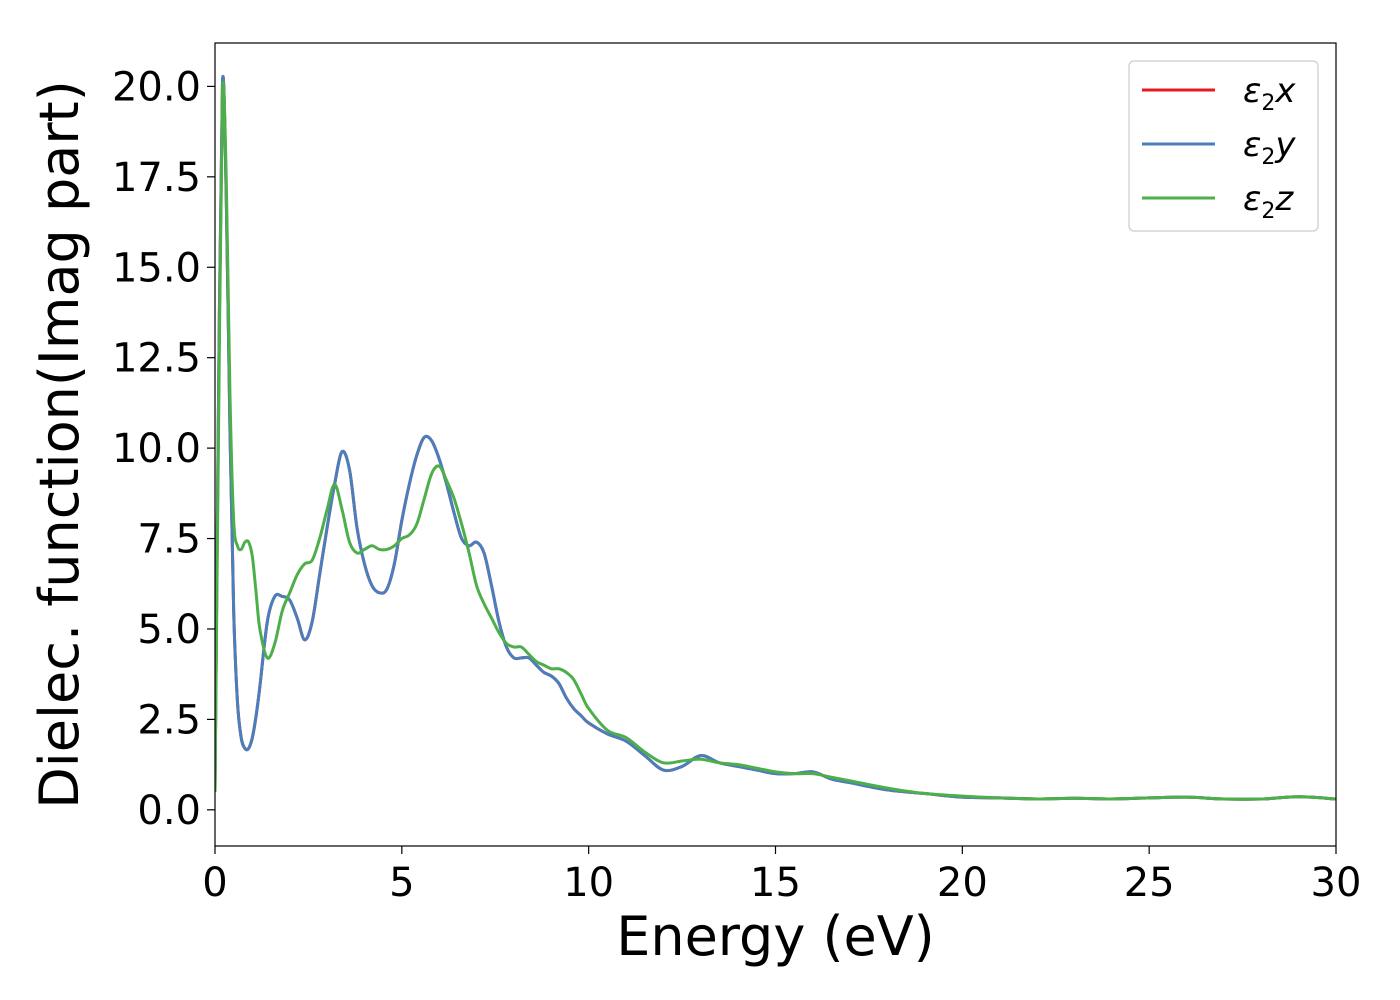 The height and width of the screenshot is (1000, 1400). I want to click on legend-box, so click(1223, 146).